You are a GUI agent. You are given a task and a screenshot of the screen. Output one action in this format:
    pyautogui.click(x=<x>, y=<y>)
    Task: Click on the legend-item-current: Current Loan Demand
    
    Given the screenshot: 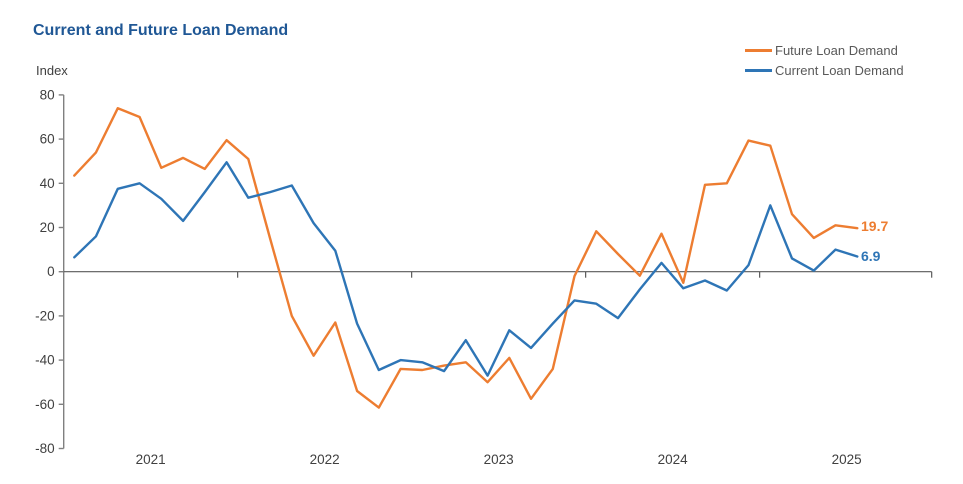 What is the action you would take?
    pyautogui.click(x=824, y=70)
    